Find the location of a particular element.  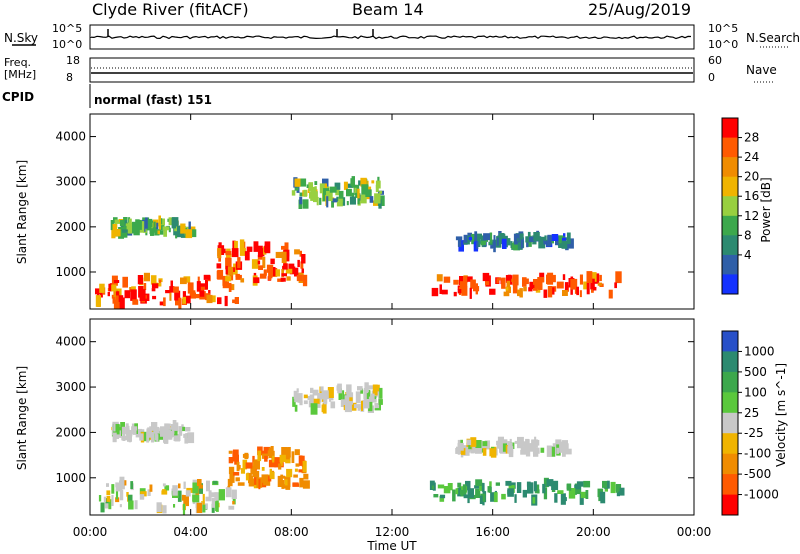

colorbar-tick-label: 16 is located at coordinates (751, 196).